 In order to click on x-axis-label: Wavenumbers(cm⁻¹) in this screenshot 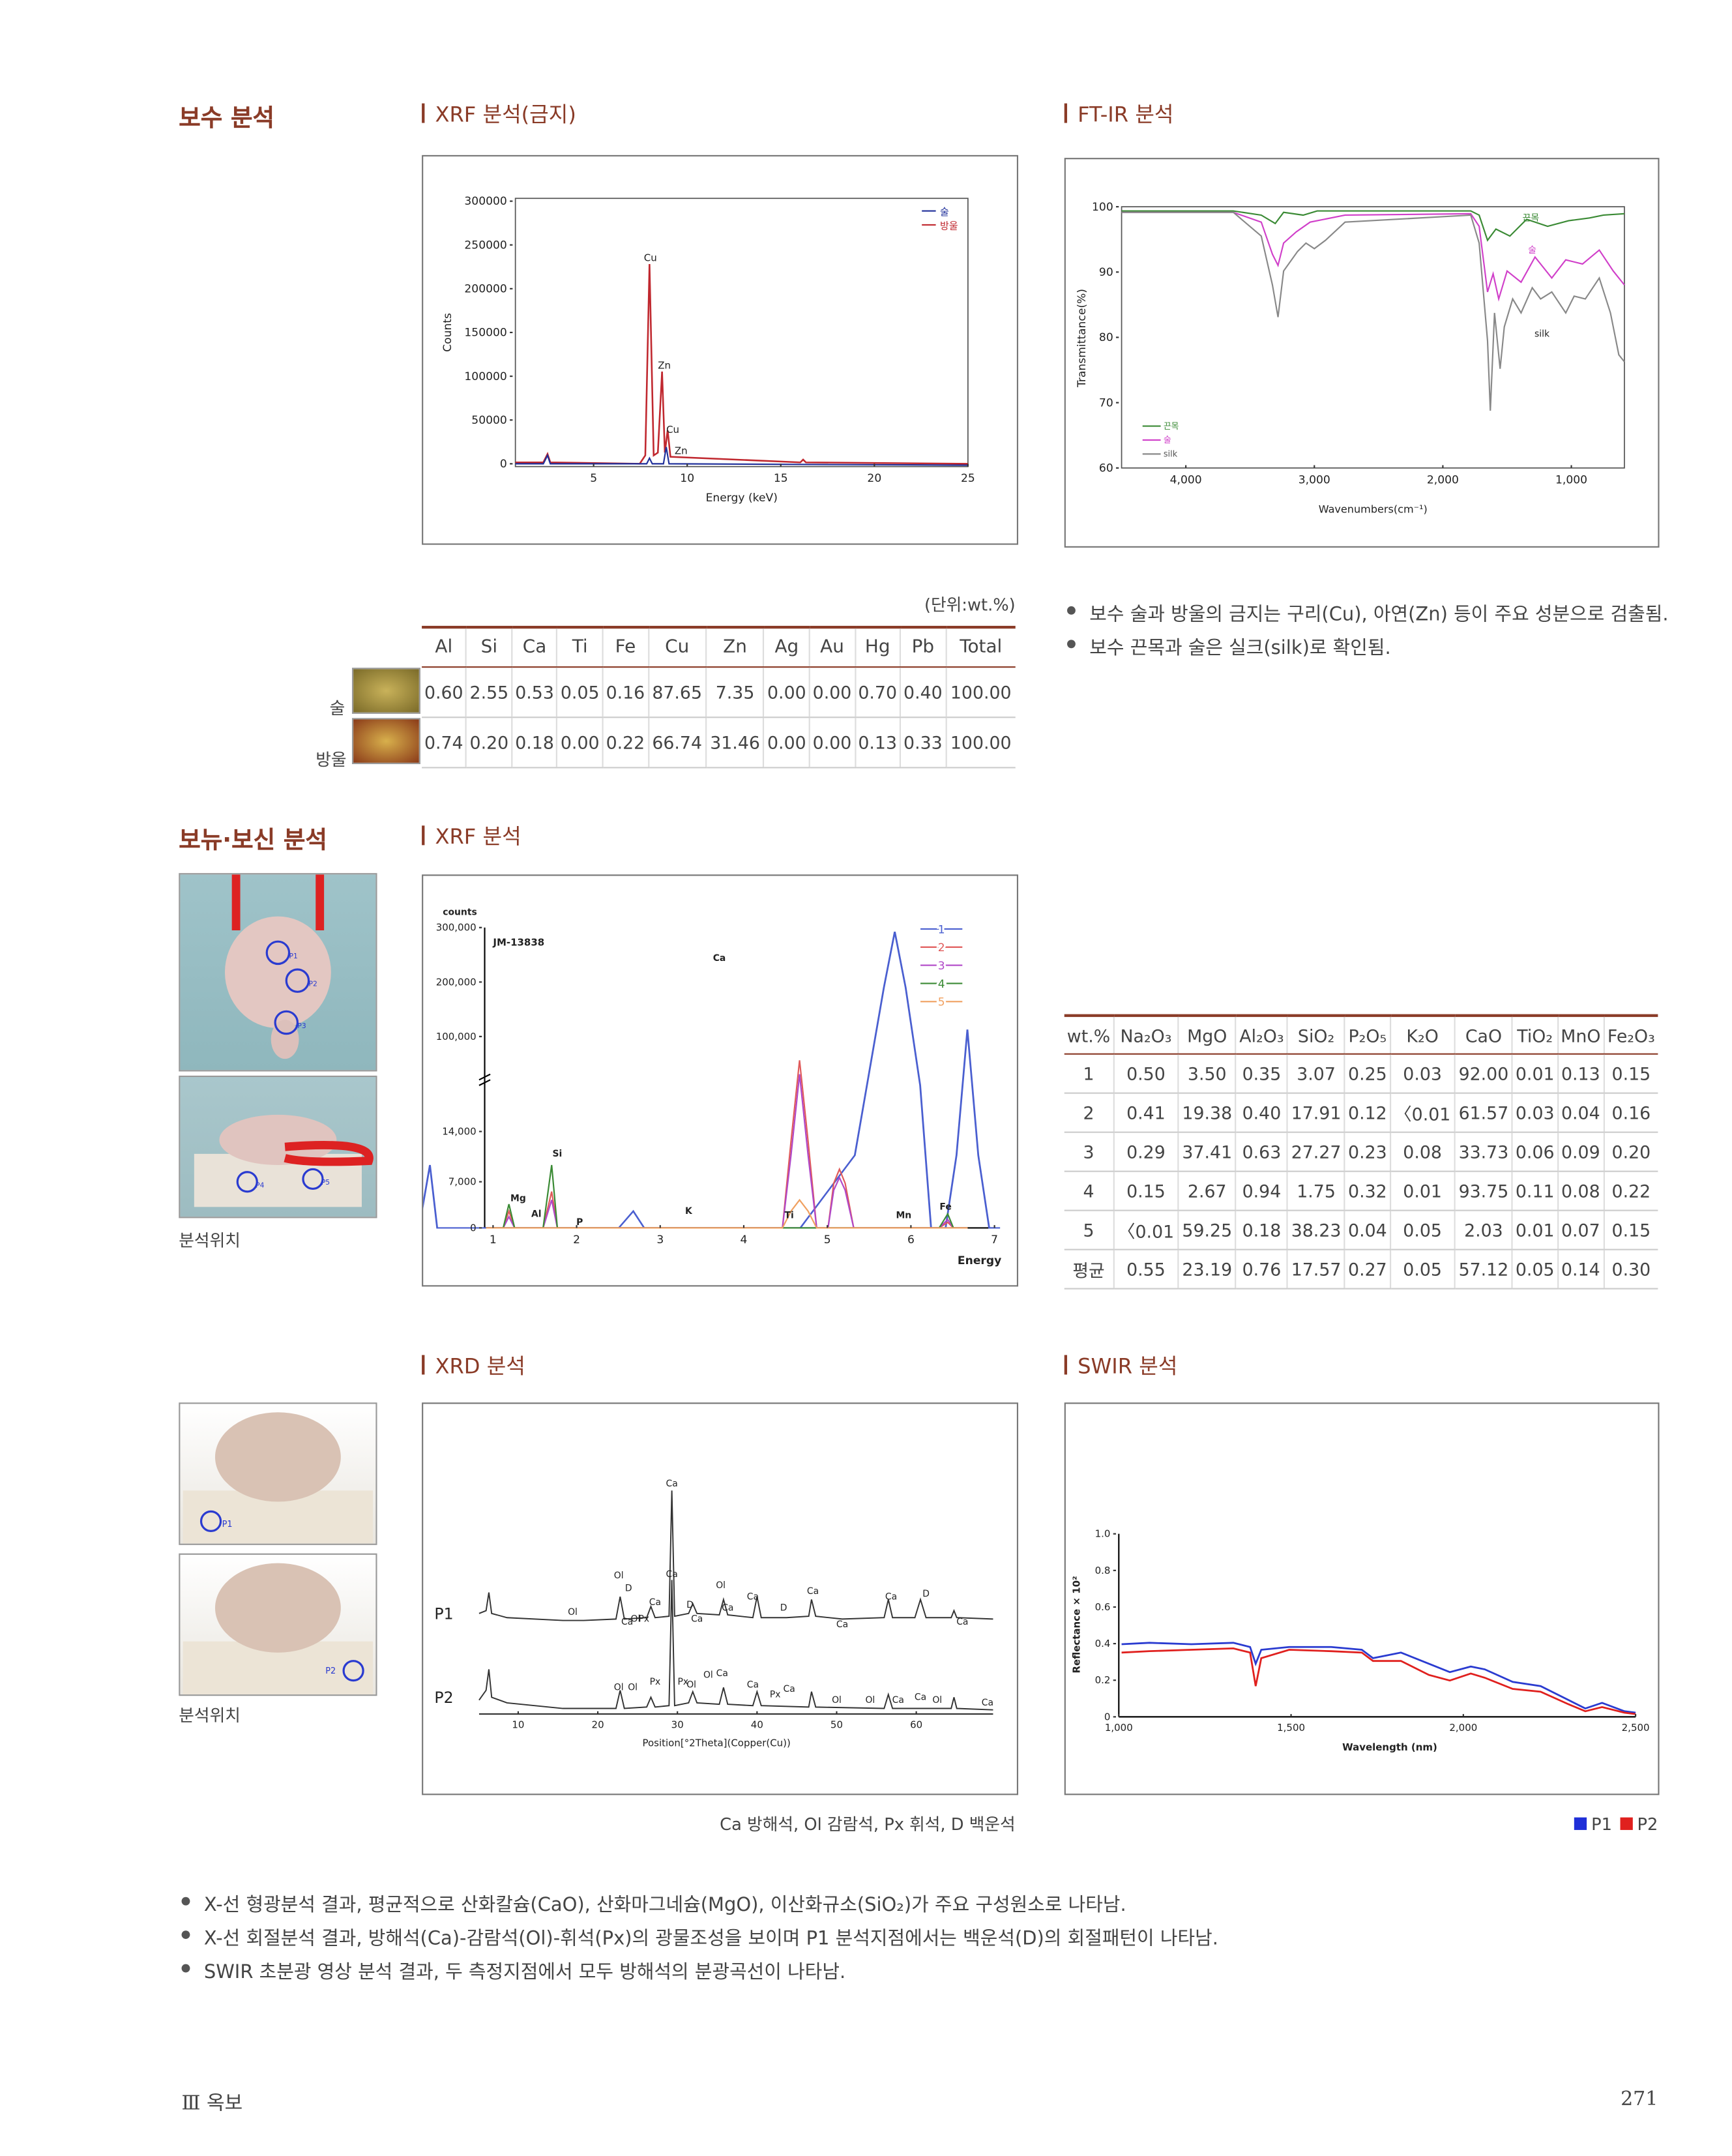, I will do `click(1373, 509)`.